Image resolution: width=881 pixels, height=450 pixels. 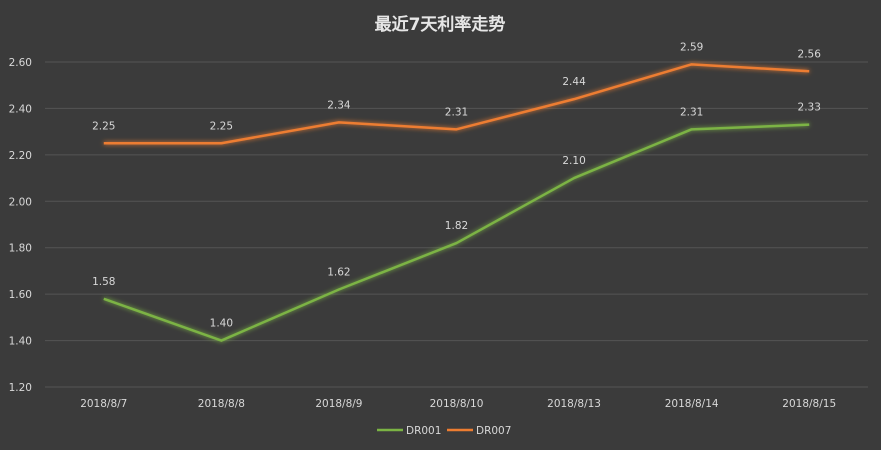 What do you see at coordinates (20, 342) in the screenshot?
I see `y-tick-label: 1.40` at bounding box center [20, 342].